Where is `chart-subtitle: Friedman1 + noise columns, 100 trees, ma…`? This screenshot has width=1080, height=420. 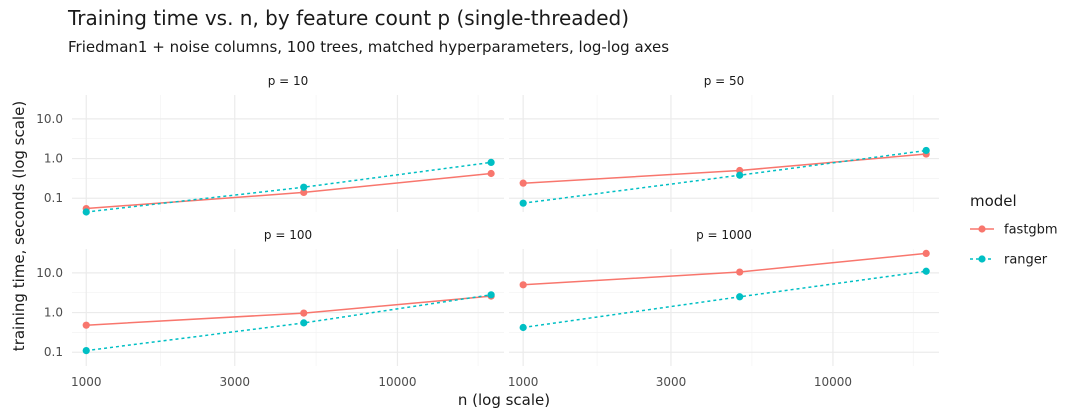 chart-subtitle: Friedman1 + noise columns, 100 trees, ma… is located at coordinates (368, 47).